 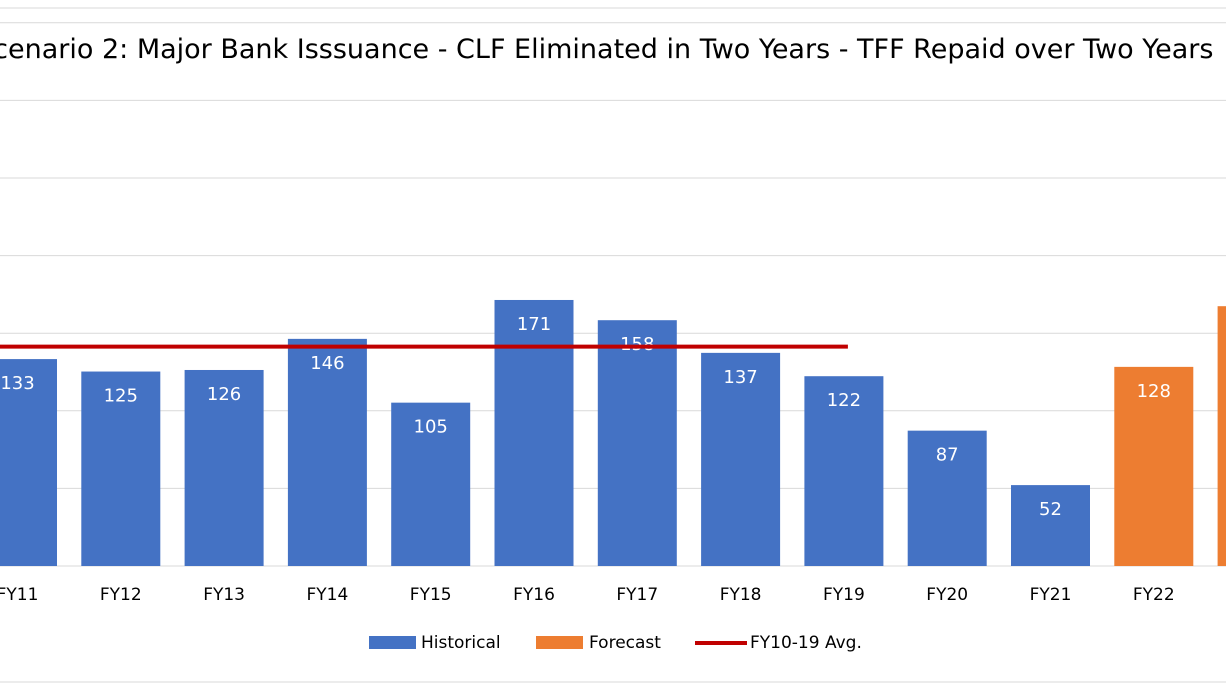 What do you see at coordinates (224, 467) in the screenshot?
I see `bar-historical-fy13` at bounding box center [224, 467].